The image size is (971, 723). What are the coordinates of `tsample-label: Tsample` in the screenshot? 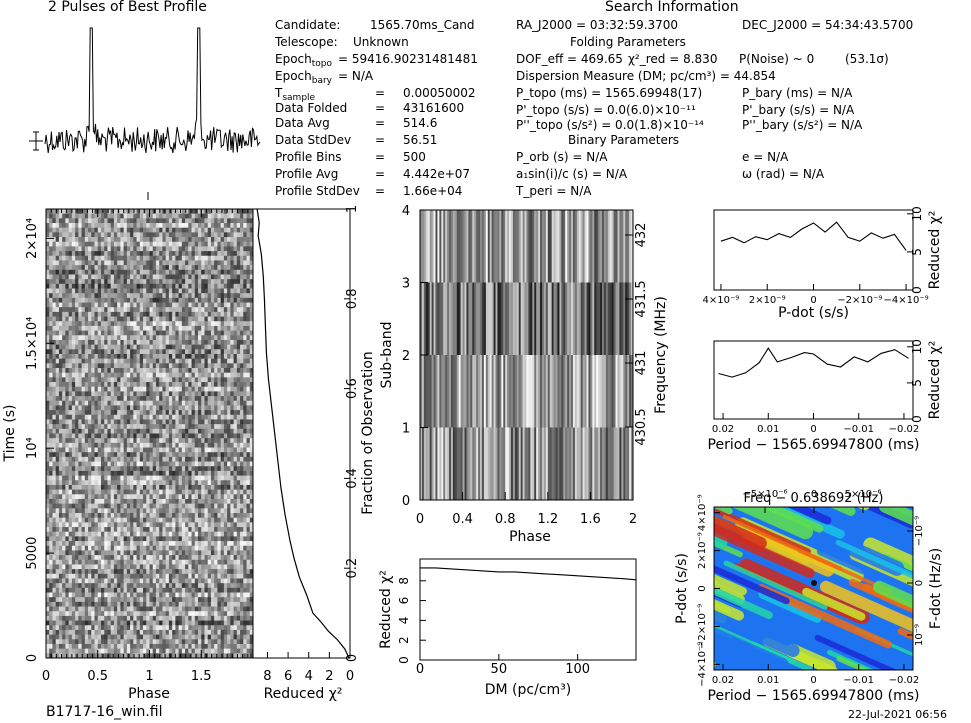 It's located at (295, 94).